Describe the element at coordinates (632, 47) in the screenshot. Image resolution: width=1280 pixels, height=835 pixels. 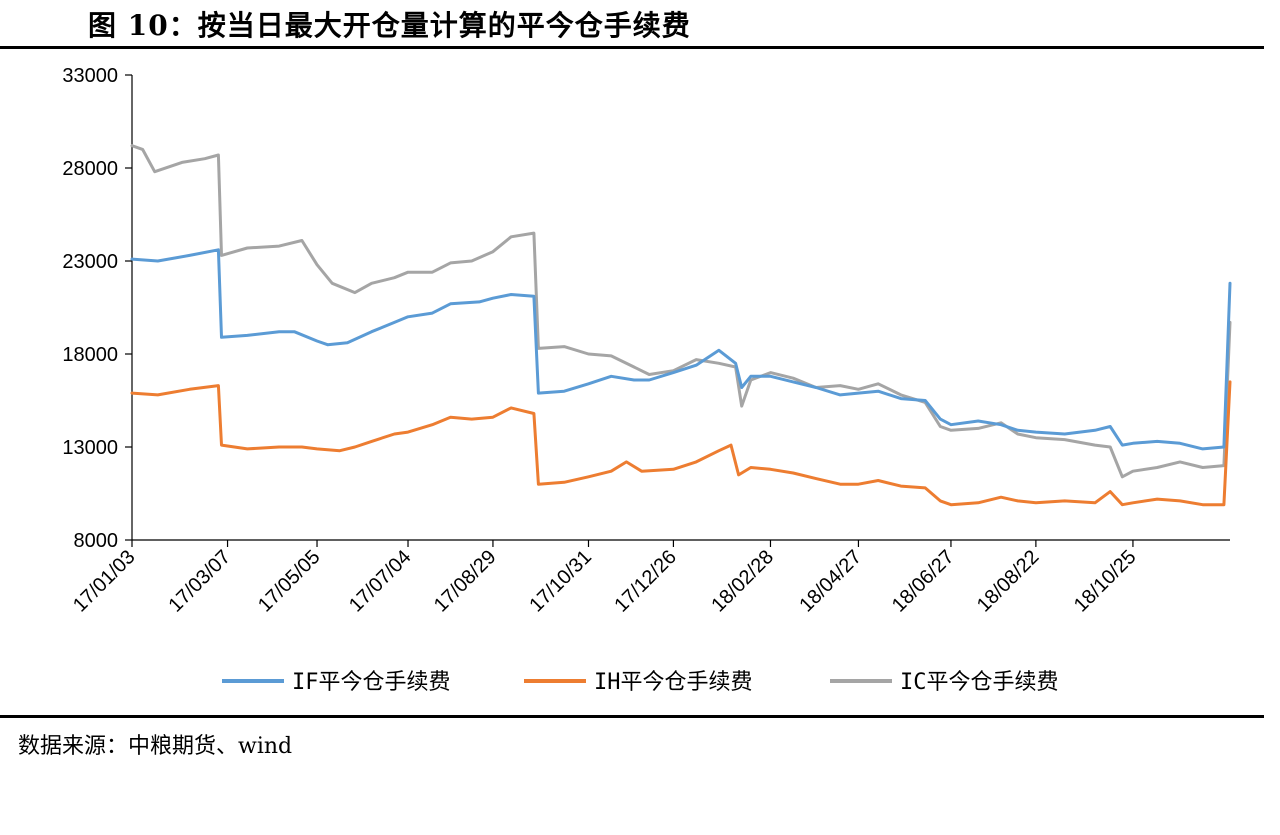
I see `top-rule` at that location.